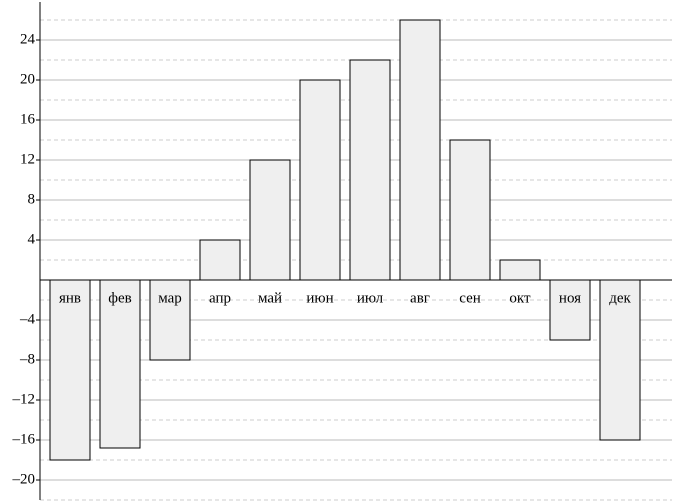 The image size is (675, 501). Describe the element at coordinates (470, 298) in the screenshot. I see `x-tick-label: сен` at that location.